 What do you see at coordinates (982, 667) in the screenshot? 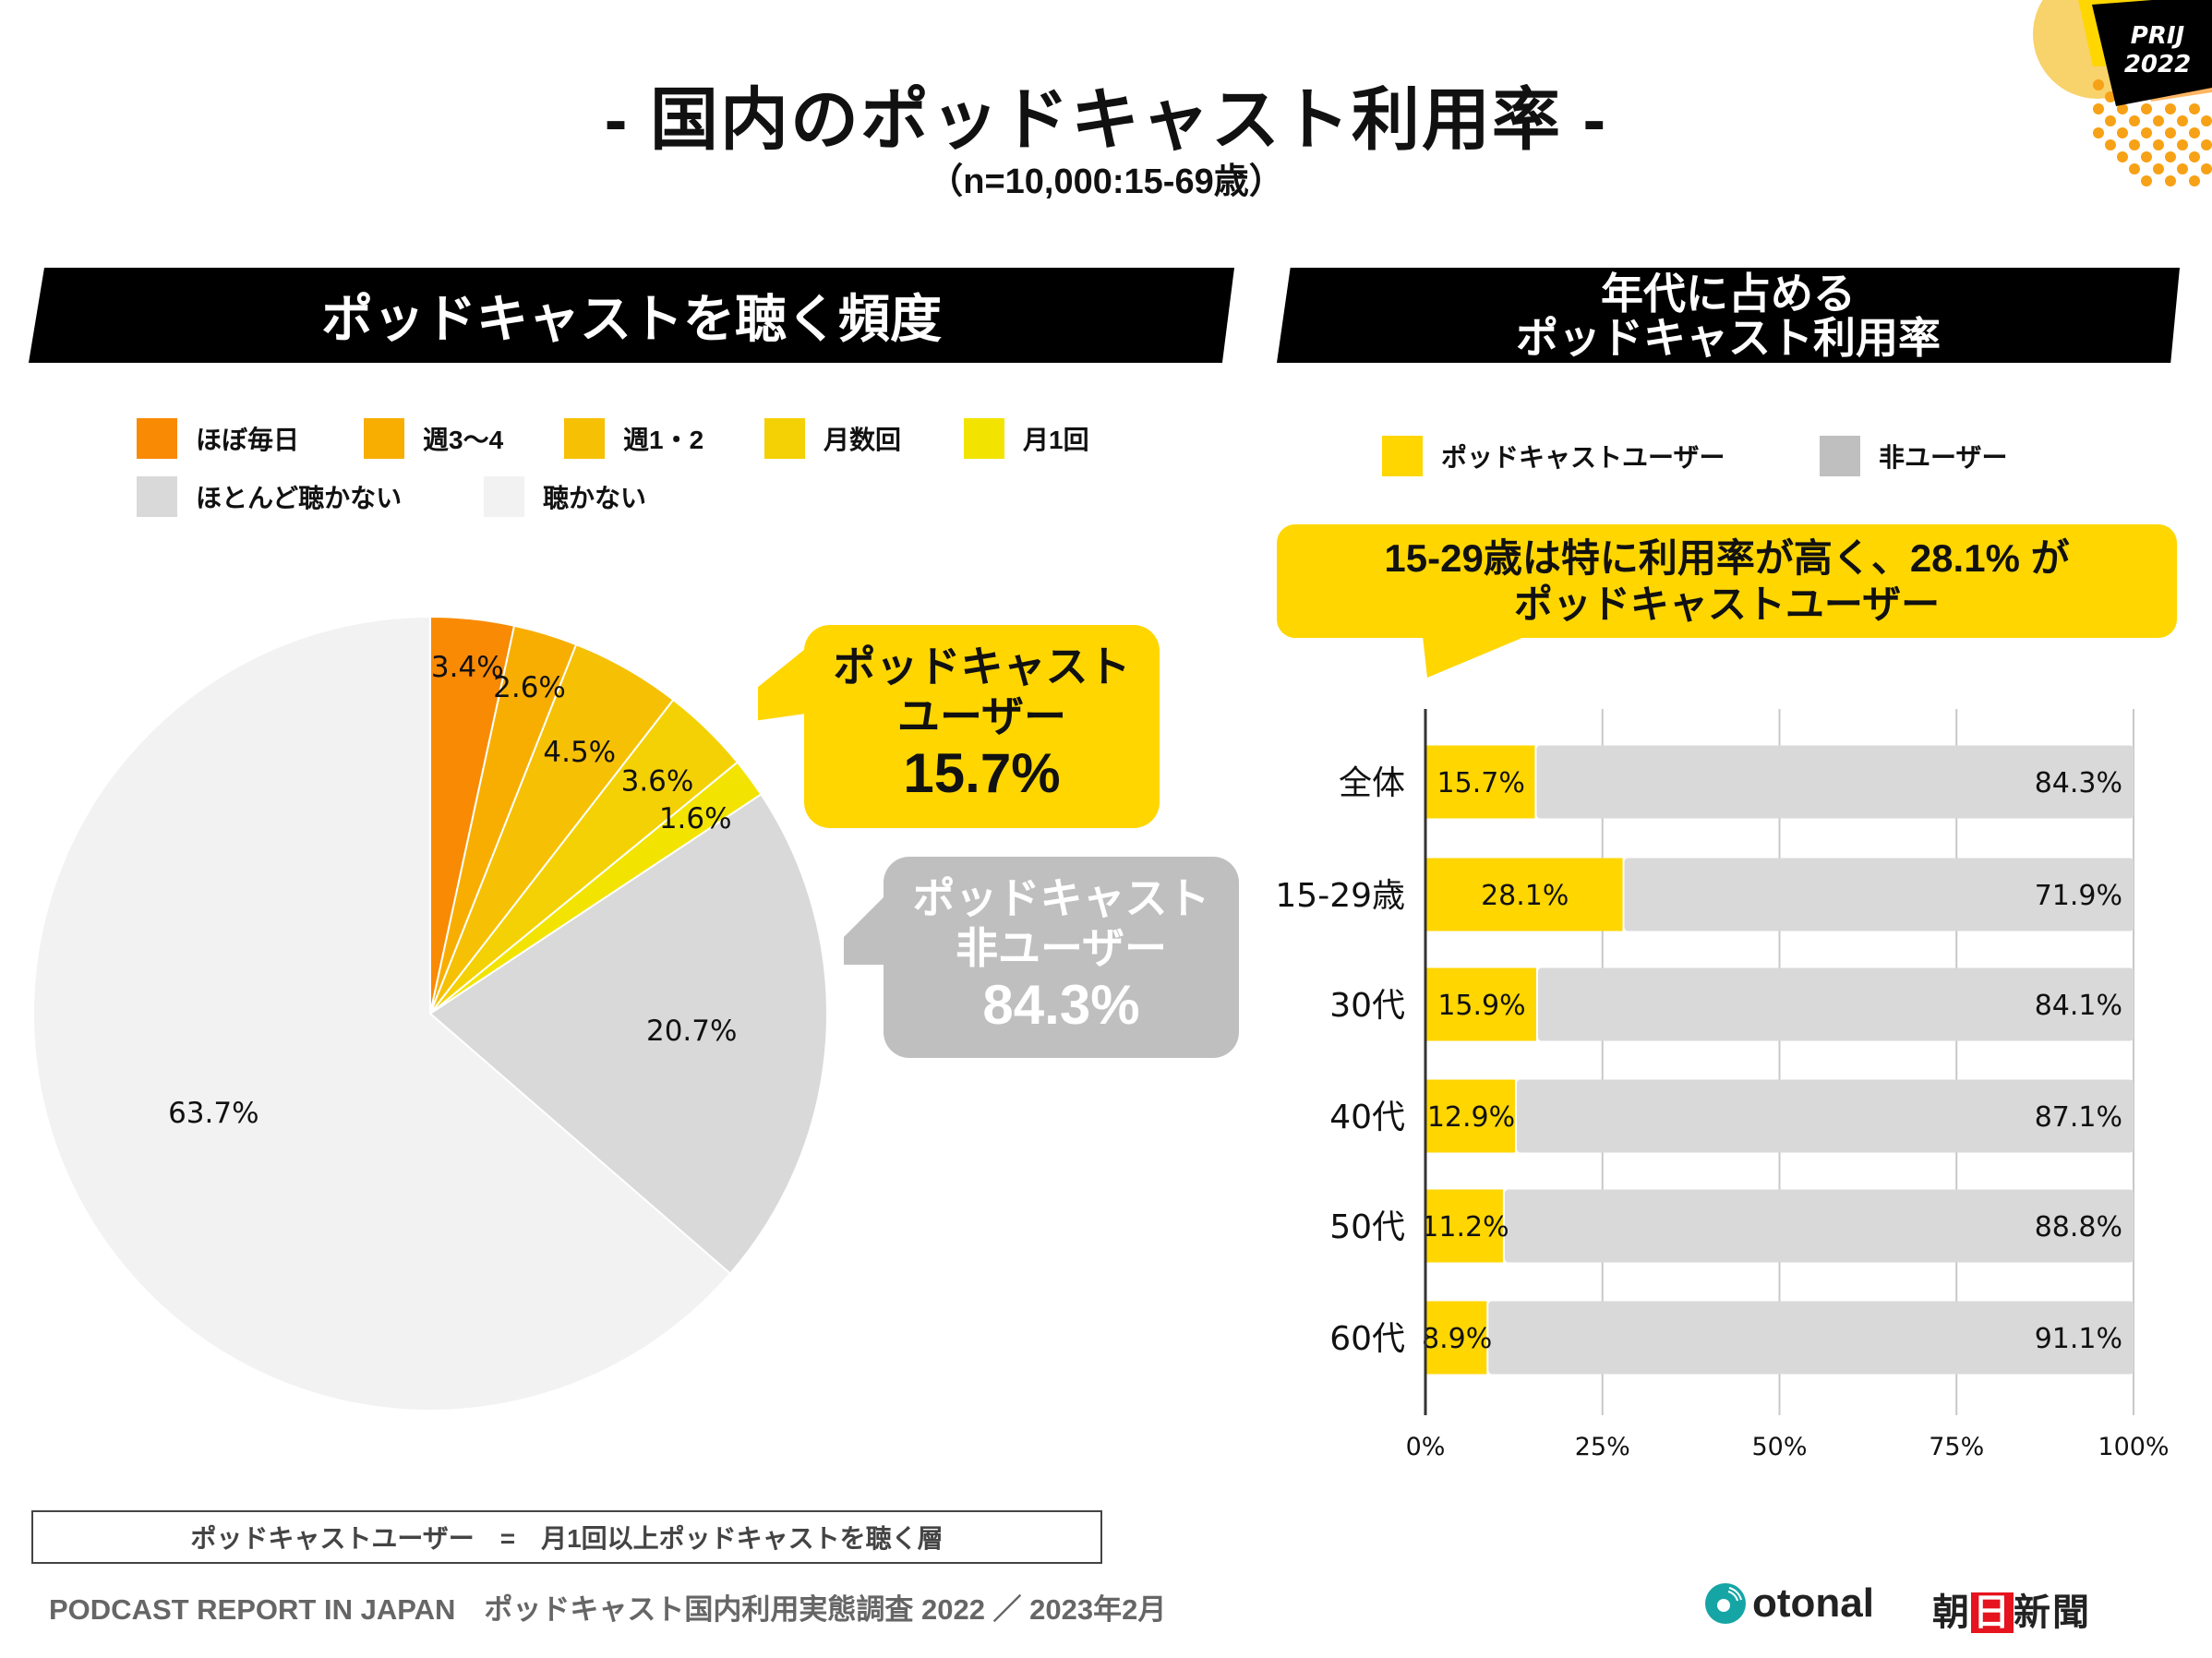
I see `callout-user-line1: ポッドキャスト` at bounding box center [982, 667].